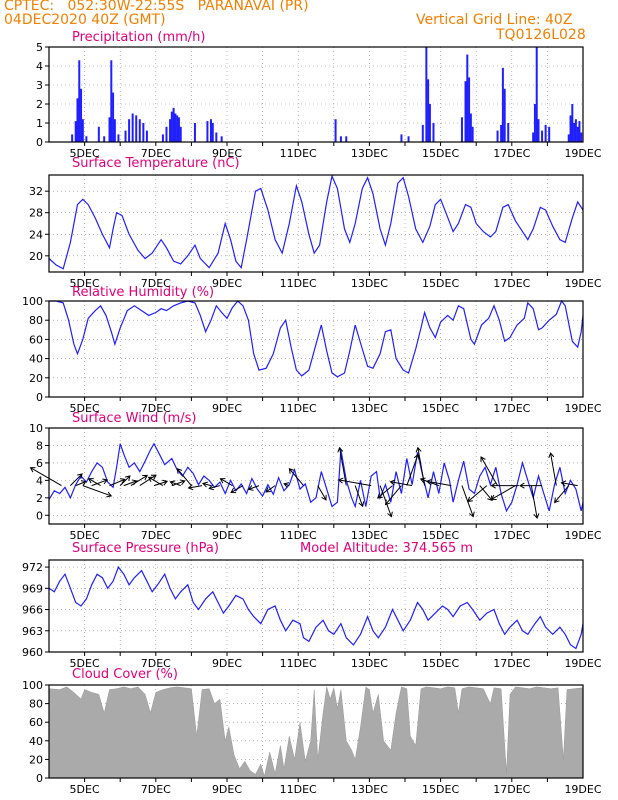 The height and width of the screenshot is (800, 618). What do you see at coordinates (138, 37) in the screenshot?
I see `panel-title: Precipitation (mm/h)` at bounding box center [138, 37].